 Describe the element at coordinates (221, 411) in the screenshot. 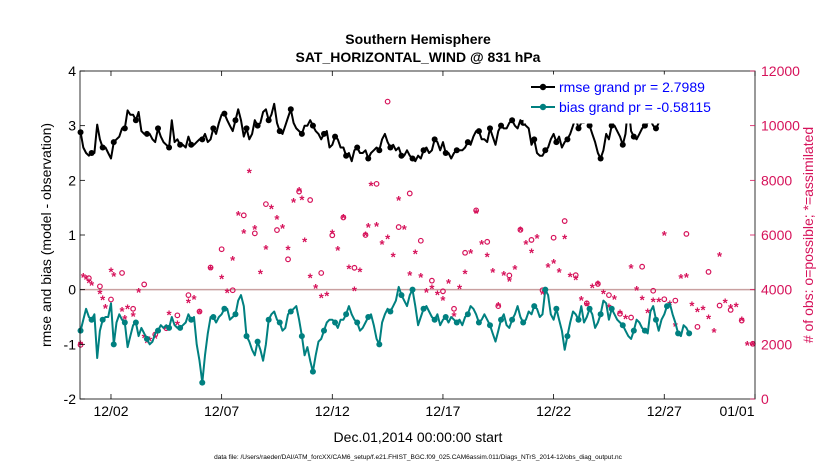

I see `x-tick-label: 12/07` at that location.